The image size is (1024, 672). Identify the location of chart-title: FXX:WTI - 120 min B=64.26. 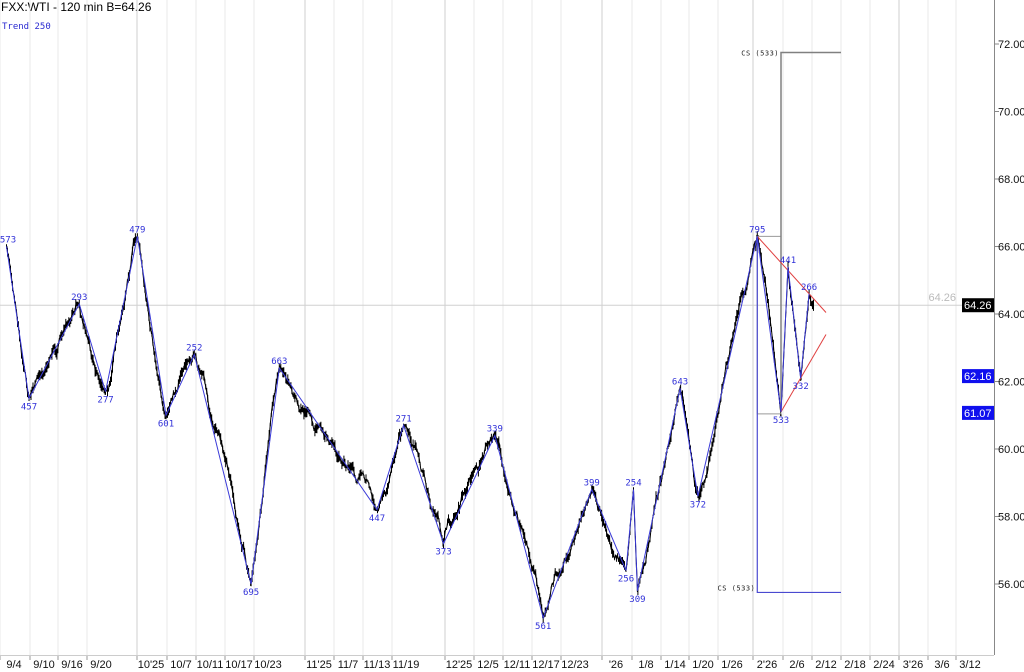
(76, 7).